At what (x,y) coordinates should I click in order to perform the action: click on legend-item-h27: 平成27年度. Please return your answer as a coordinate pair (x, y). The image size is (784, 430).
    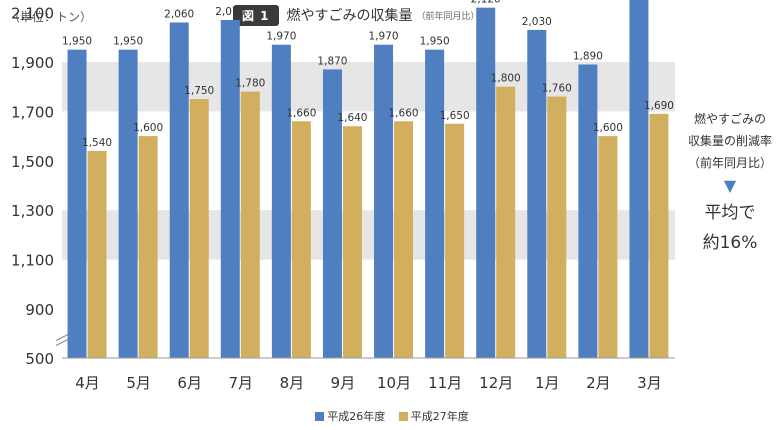
    Looking at the image, I should click on (433, 416).